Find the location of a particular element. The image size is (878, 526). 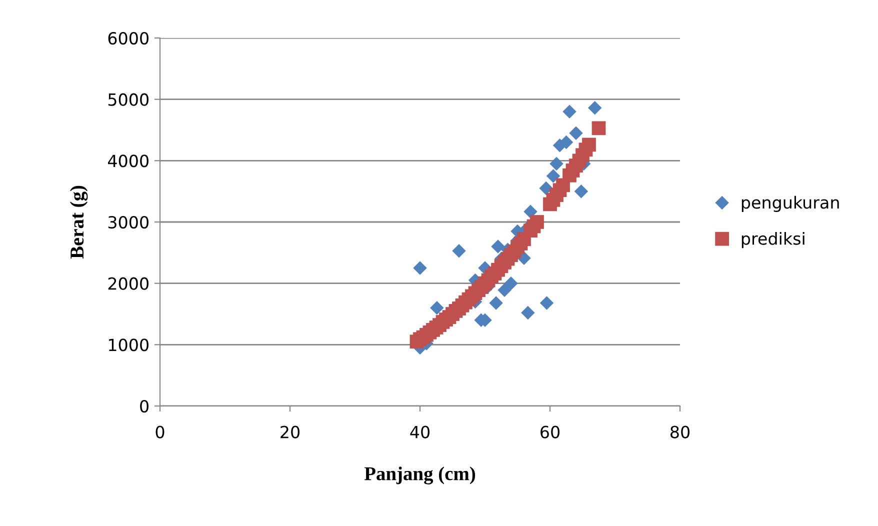

y-tick-label: 5000 is located at coordinates (128, 99).